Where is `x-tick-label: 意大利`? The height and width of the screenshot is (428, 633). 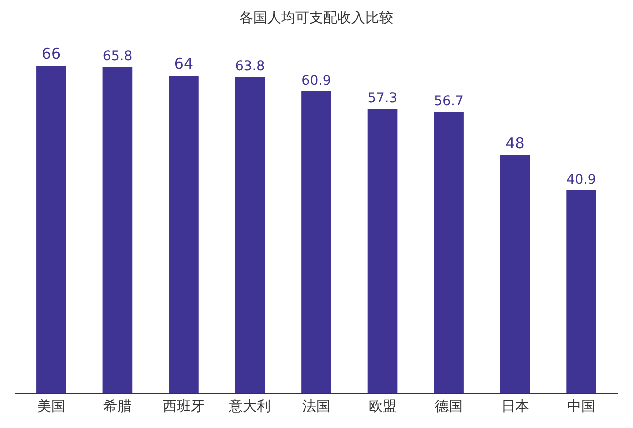 x-tick-label: 意大利 is located at coordinates (250, 406).